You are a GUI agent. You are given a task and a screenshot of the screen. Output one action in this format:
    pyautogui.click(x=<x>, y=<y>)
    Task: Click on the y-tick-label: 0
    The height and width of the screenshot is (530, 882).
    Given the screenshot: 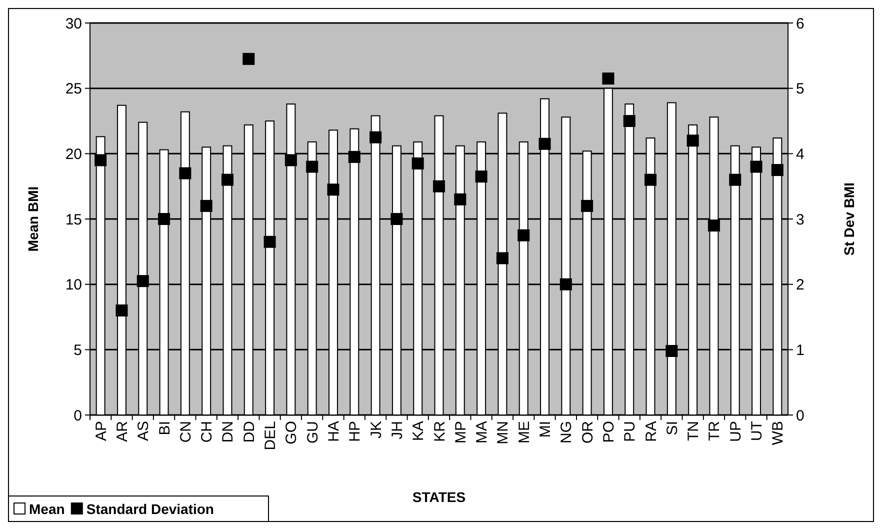 What is the action you would take?
    pyautogui.click(x=78, y=415)
    